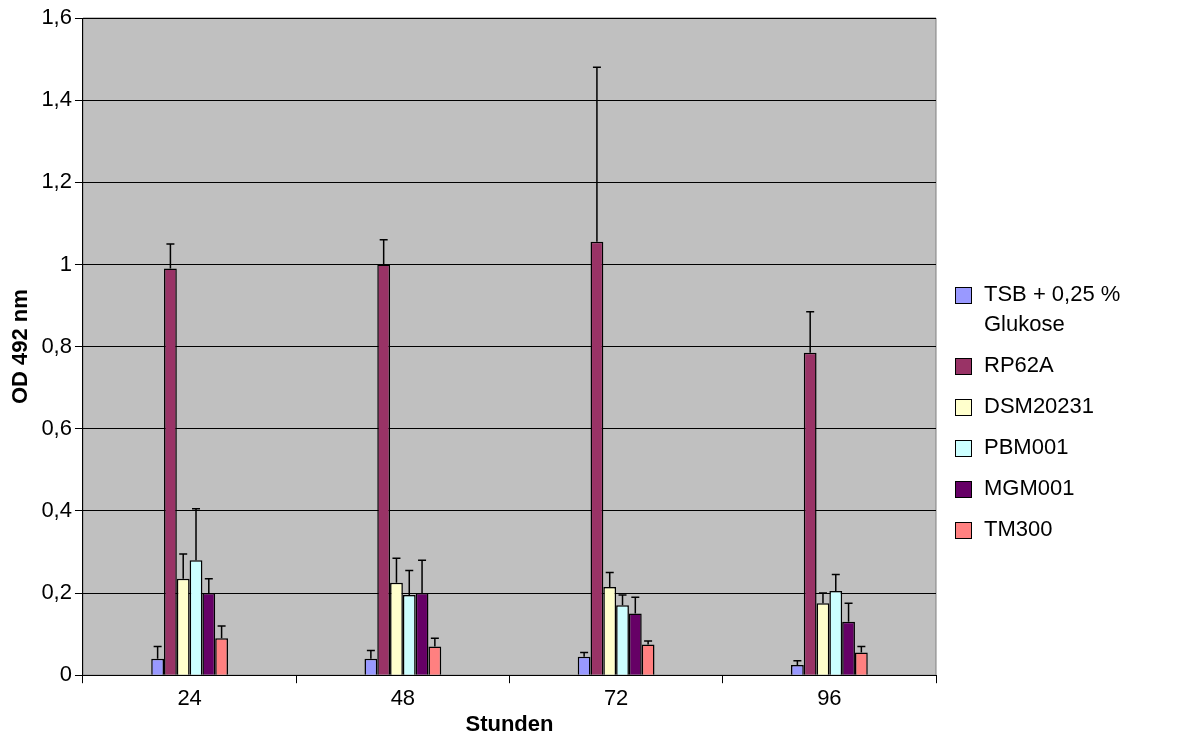 This screenshot has height=742, width=1178. I want to click on y-tick-label: 0,6, so click(56, 427).